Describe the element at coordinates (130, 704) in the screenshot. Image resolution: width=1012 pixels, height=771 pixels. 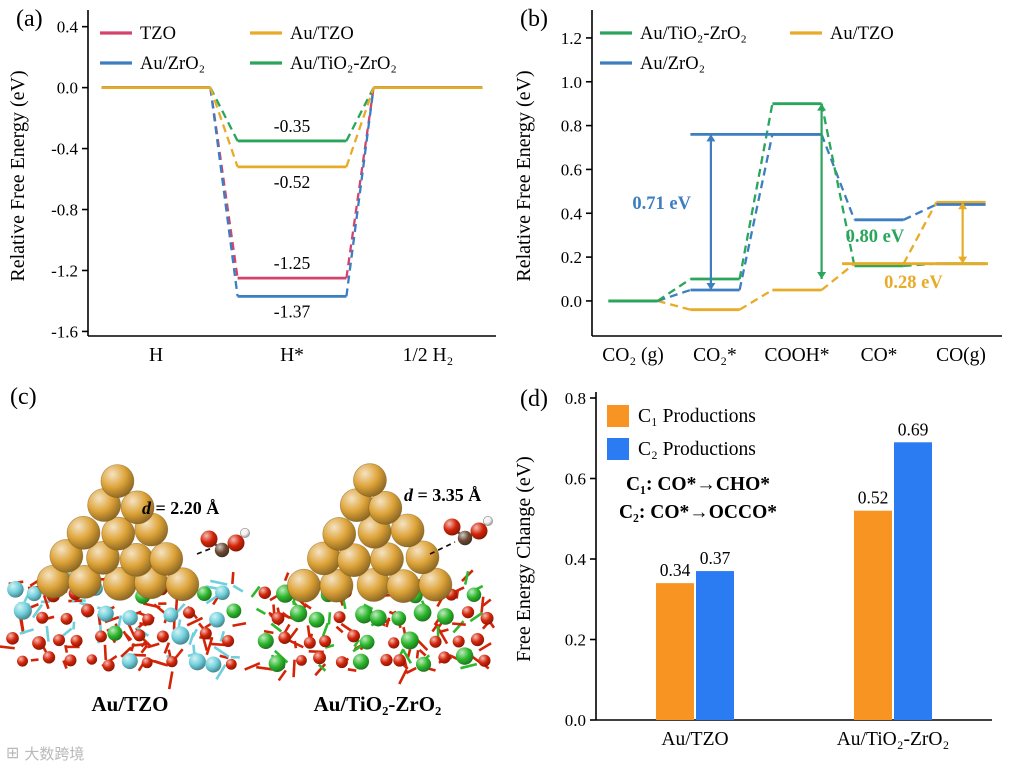
I see `structure-label-left: Au/TZO` at that location.